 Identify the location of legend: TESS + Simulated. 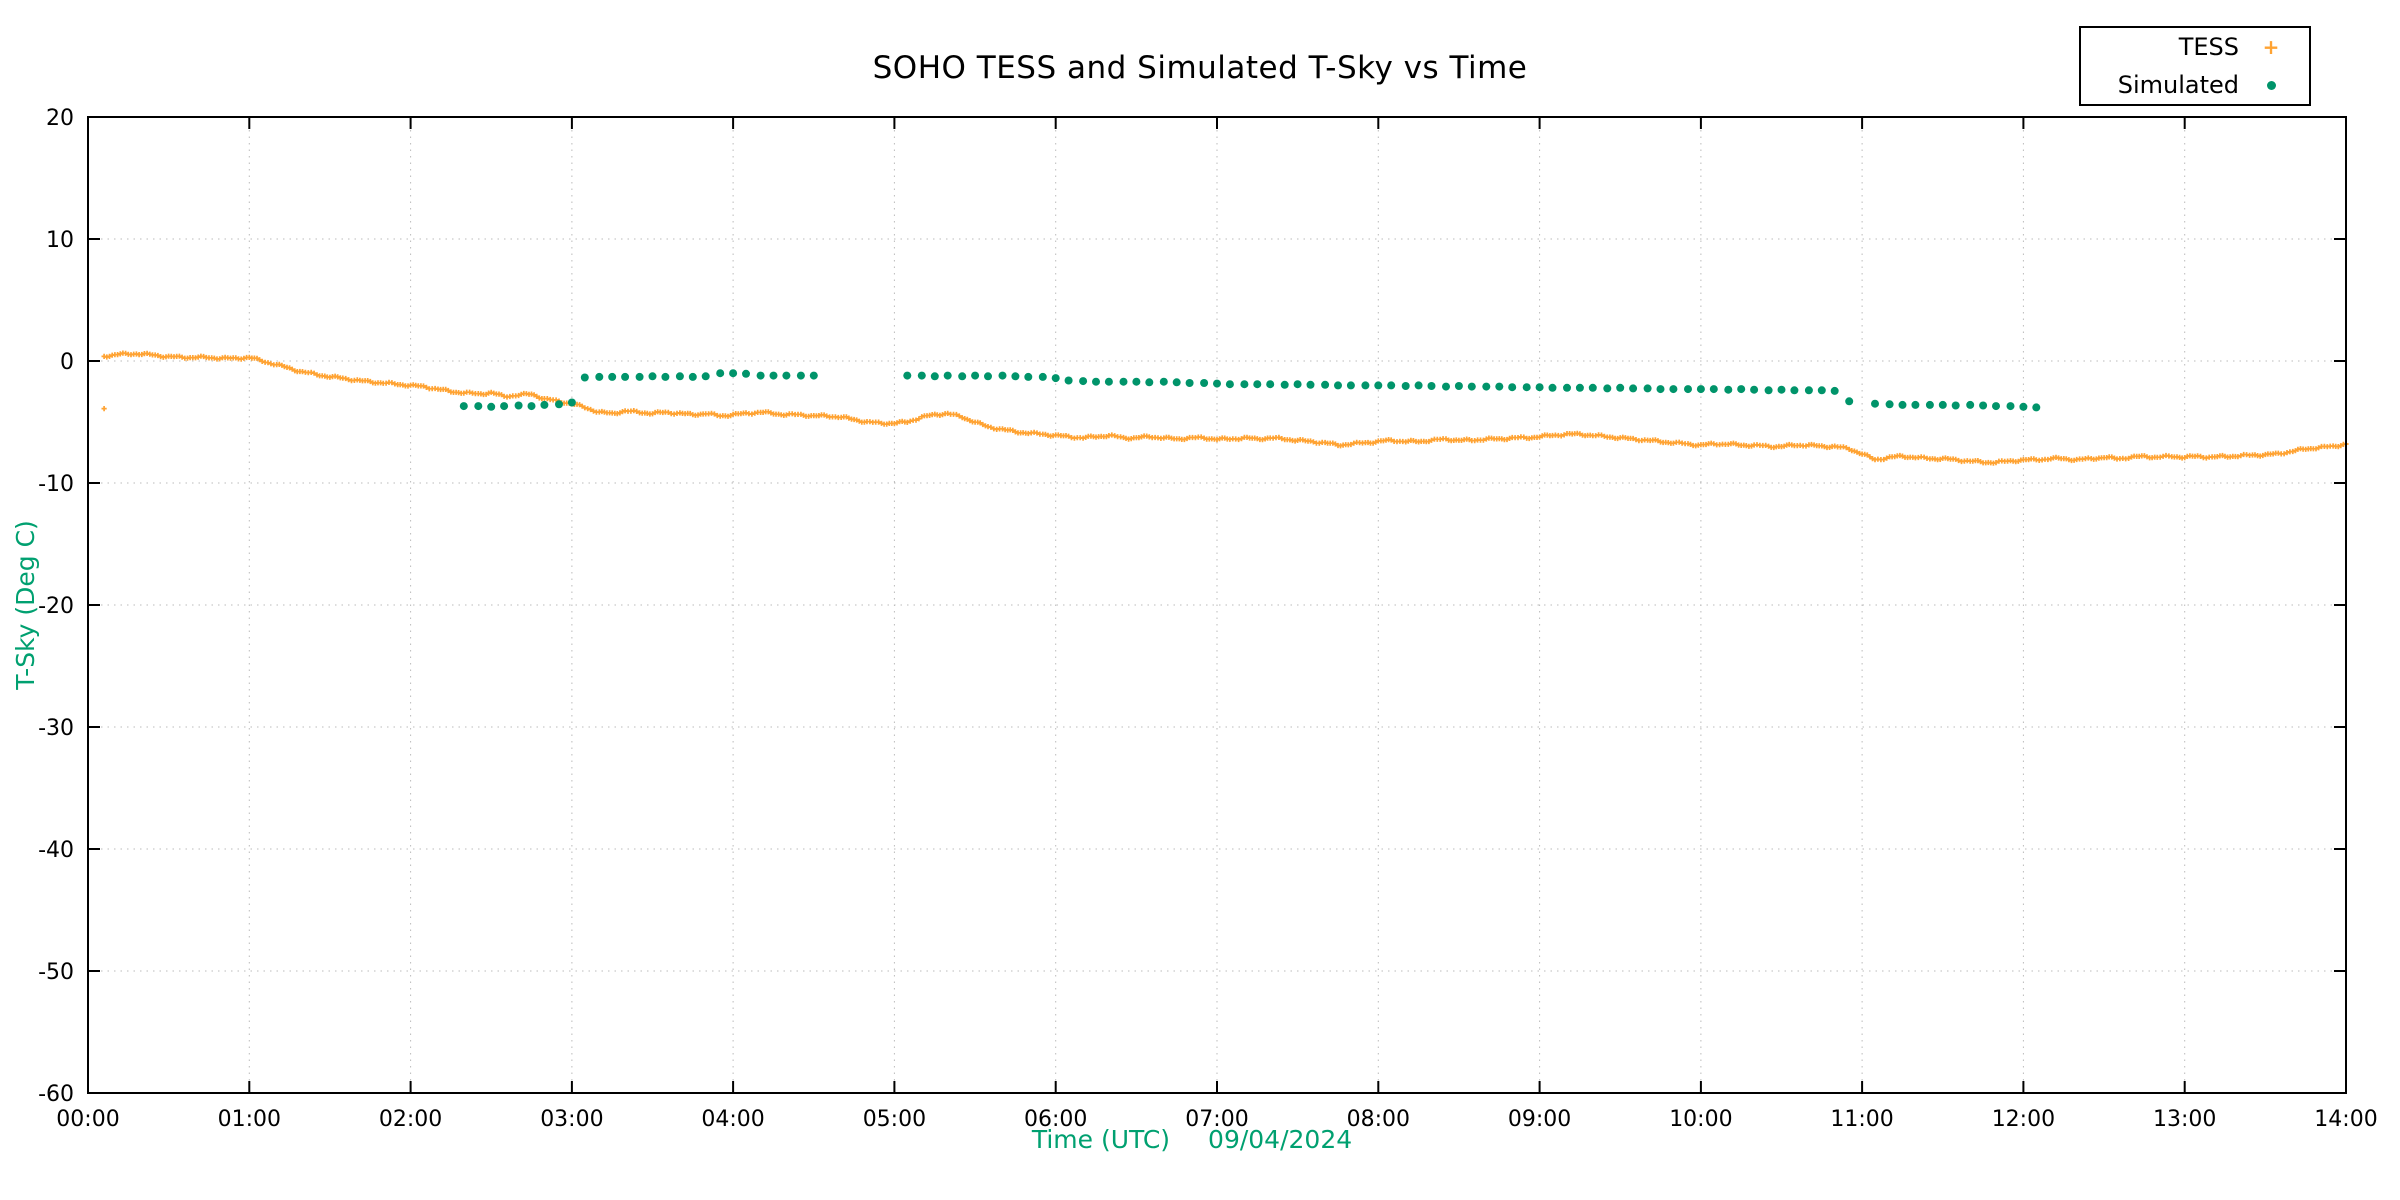
(2195, 66).